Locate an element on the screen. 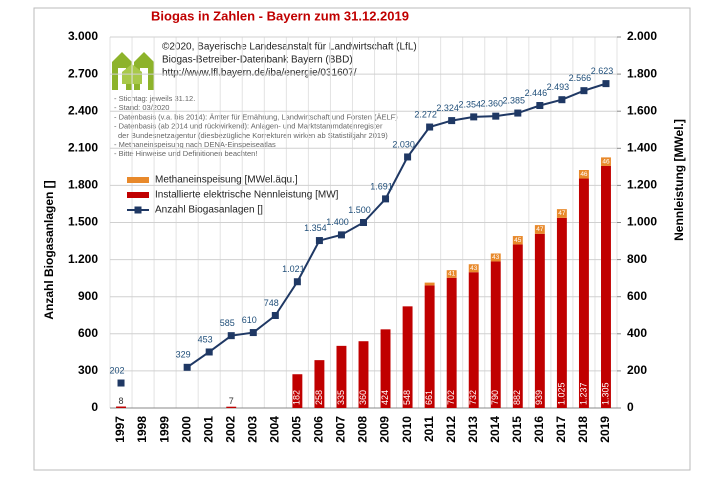 The image size is (720, 491). bar-value-label: 45 is located at coordinates (518, 240).